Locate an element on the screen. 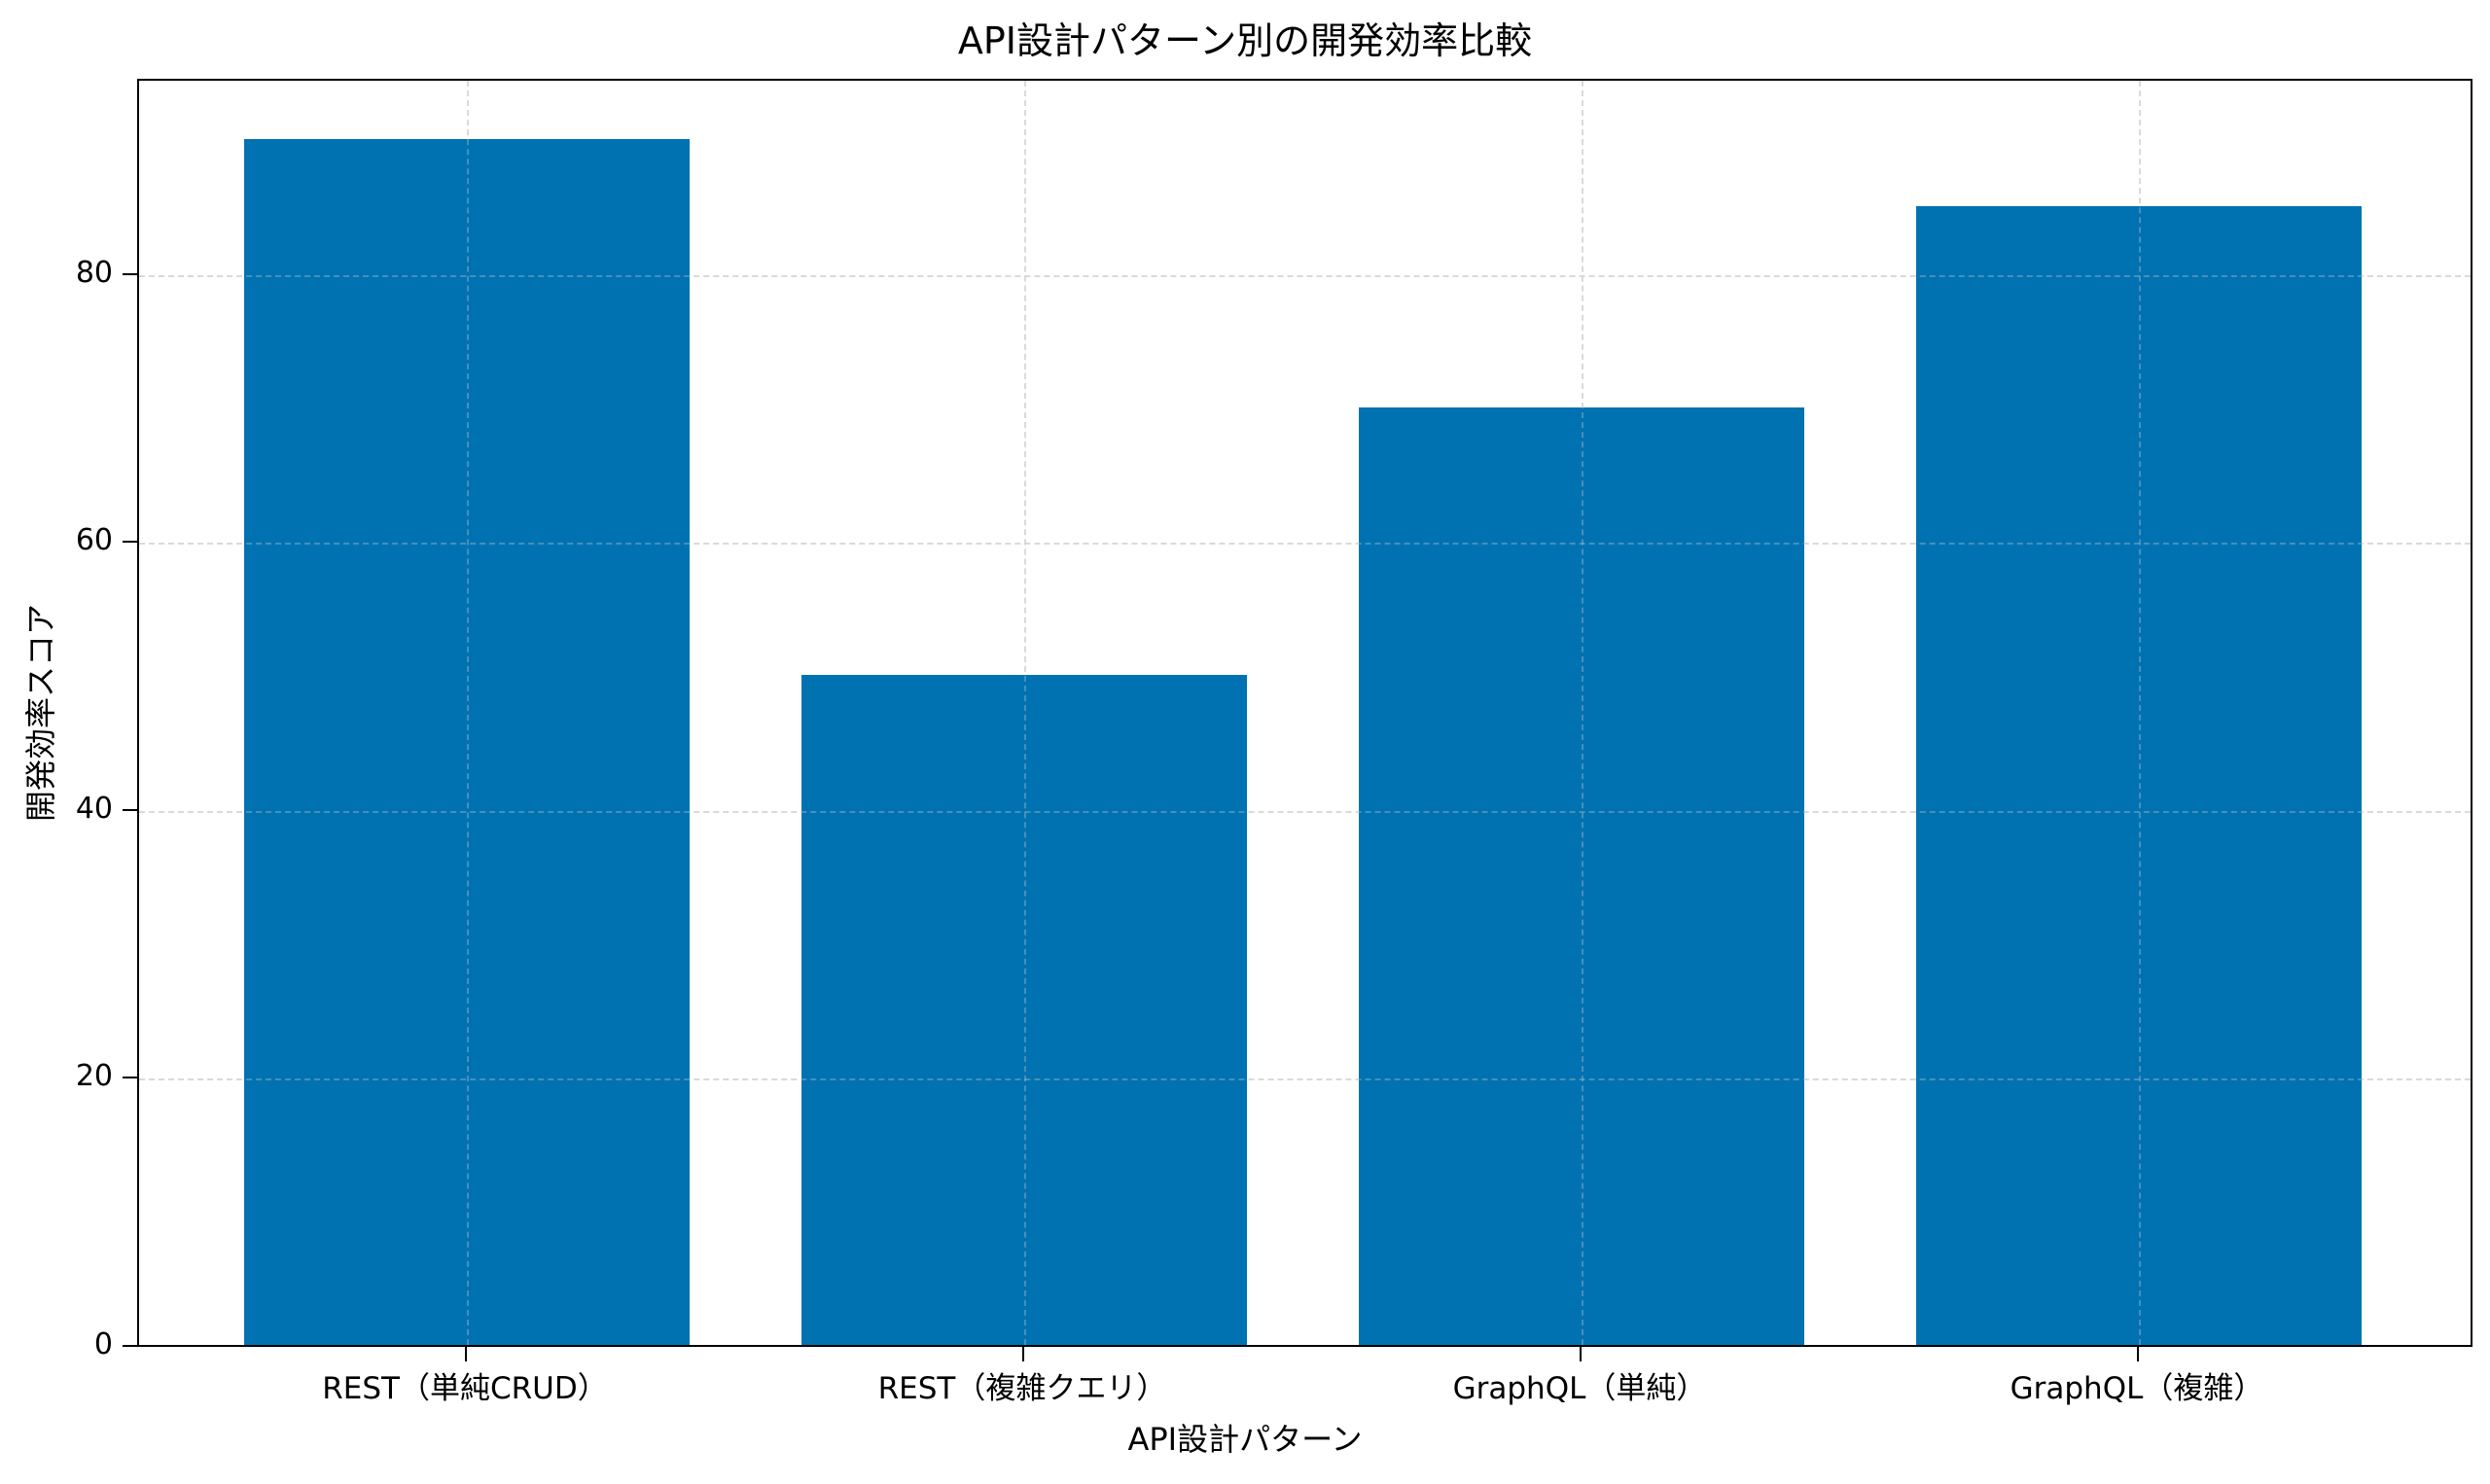 This screenshot has width=2490, height=1484. y-tick-label: 20 is located at coordinates (94, 1076).